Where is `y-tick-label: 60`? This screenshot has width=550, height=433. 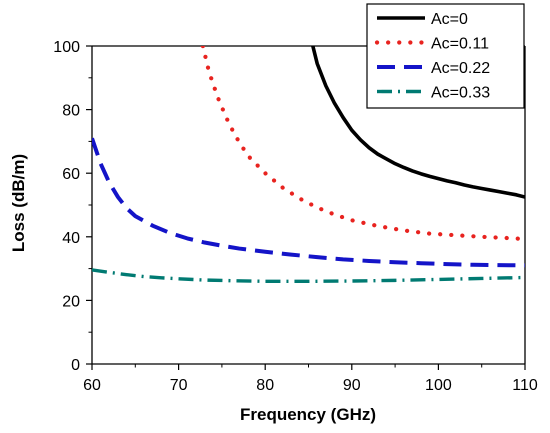 y-tick-label: 60 is located at coordinates (71, 174).